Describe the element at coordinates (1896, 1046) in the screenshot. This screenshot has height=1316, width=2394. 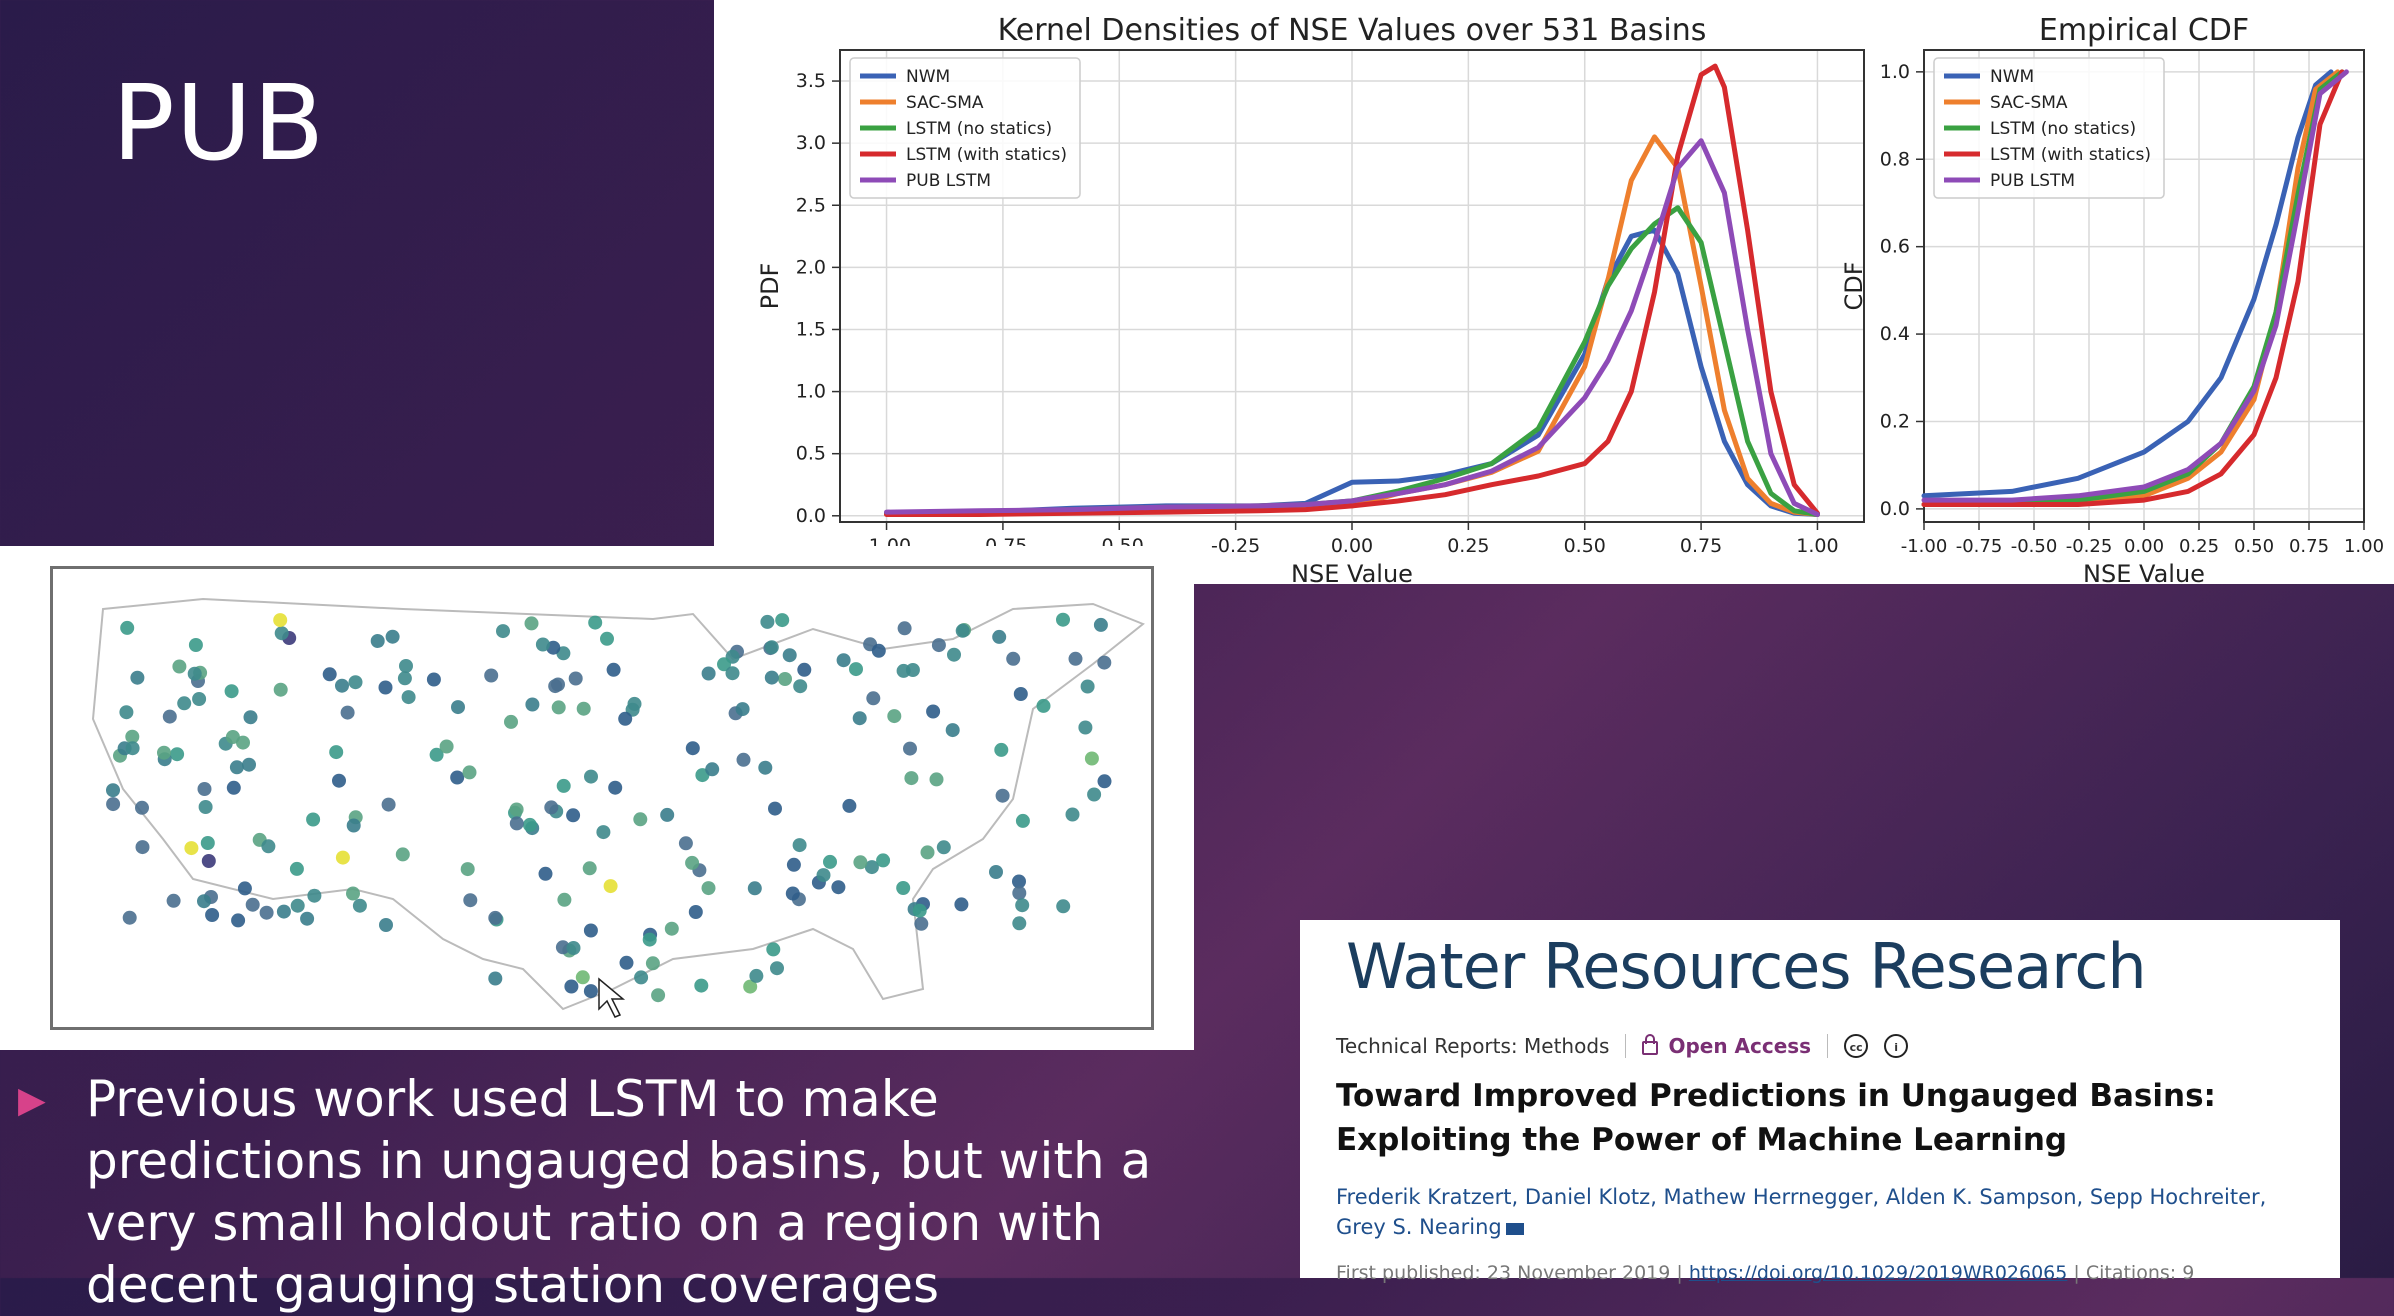
I see `attribution-icon: i` at that location.